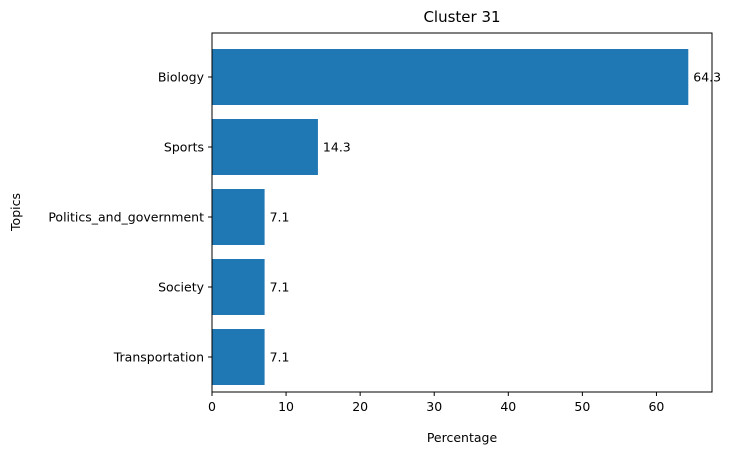  Describe the element at coordinates (450, 77) in the screenshot. I see `bar-biology` at that location.